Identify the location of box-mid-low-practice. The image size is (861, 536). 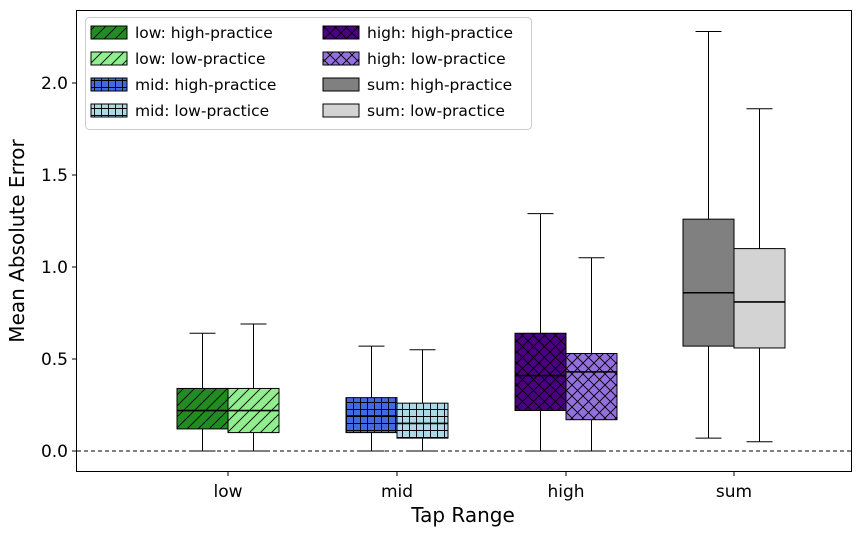
(422, 400).